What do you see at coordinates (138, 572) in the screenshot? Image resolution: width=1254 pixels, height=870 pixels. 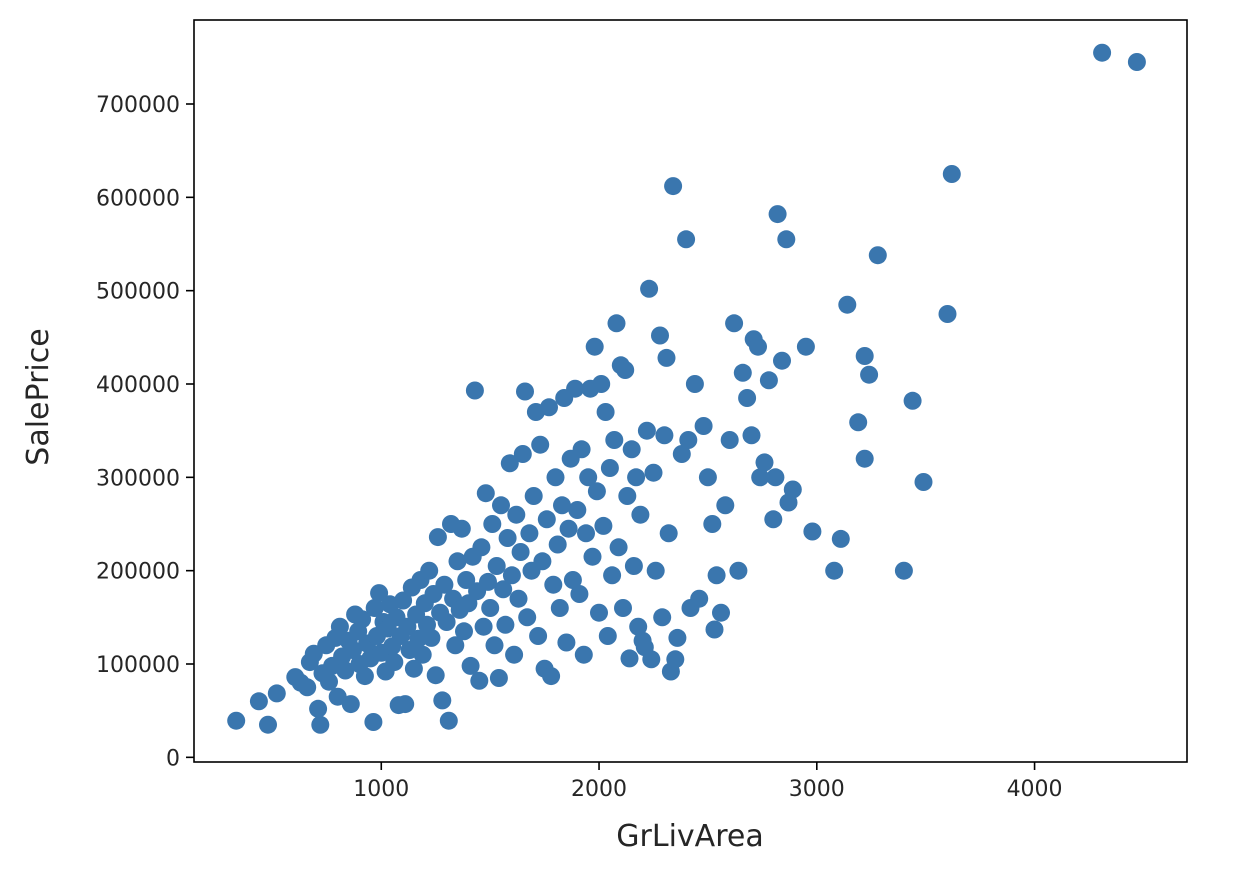 I see `y-tick-label: 200000` at bounding box center [138, 572].